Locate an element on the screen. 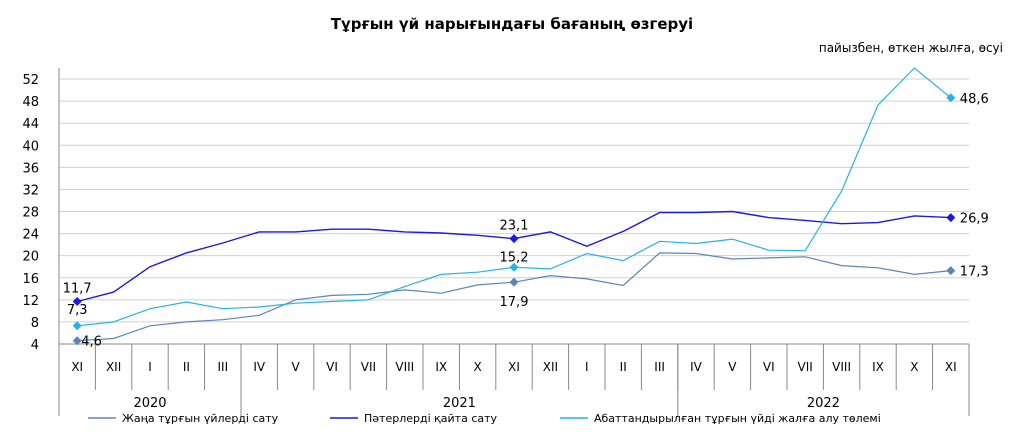 The height and width of the screenshot is (446, 1025). y-tick-label: 12 is located at coordinates (30, 301).